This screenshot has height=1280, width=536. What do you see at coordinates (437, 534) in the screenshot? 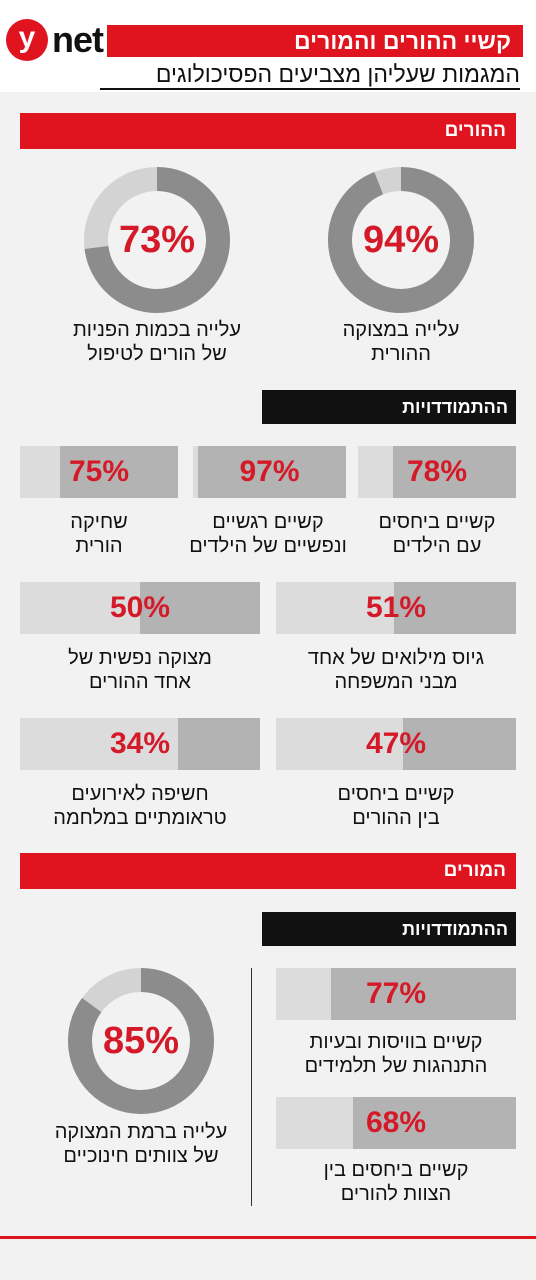
I see `bar-caption-relations-children: קשיים ביחסים עם הילדים` at bounding box center [437, 534].